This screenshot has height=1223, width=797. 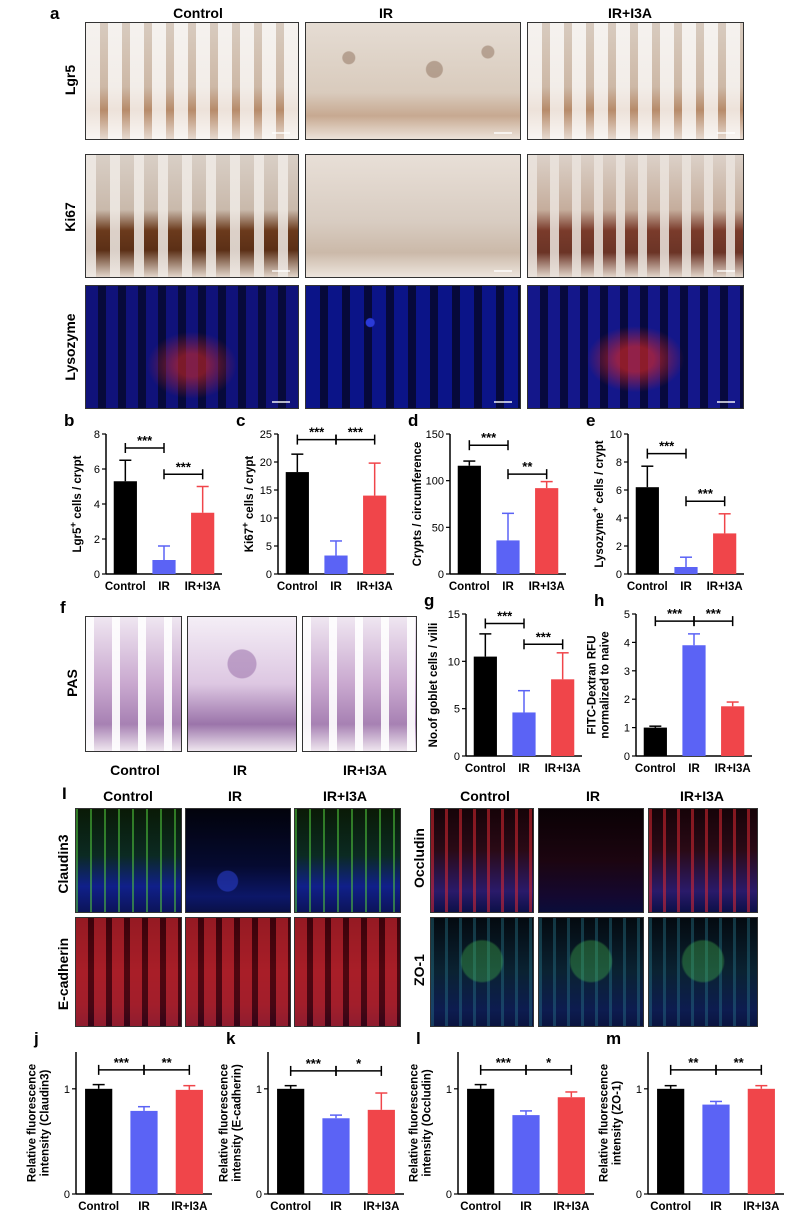 What do you see at coordinates (593, 684) in the screenshot?
I see `y-axis-label-line: FITC-Dextran RFU` at bounding box center [593, 684].